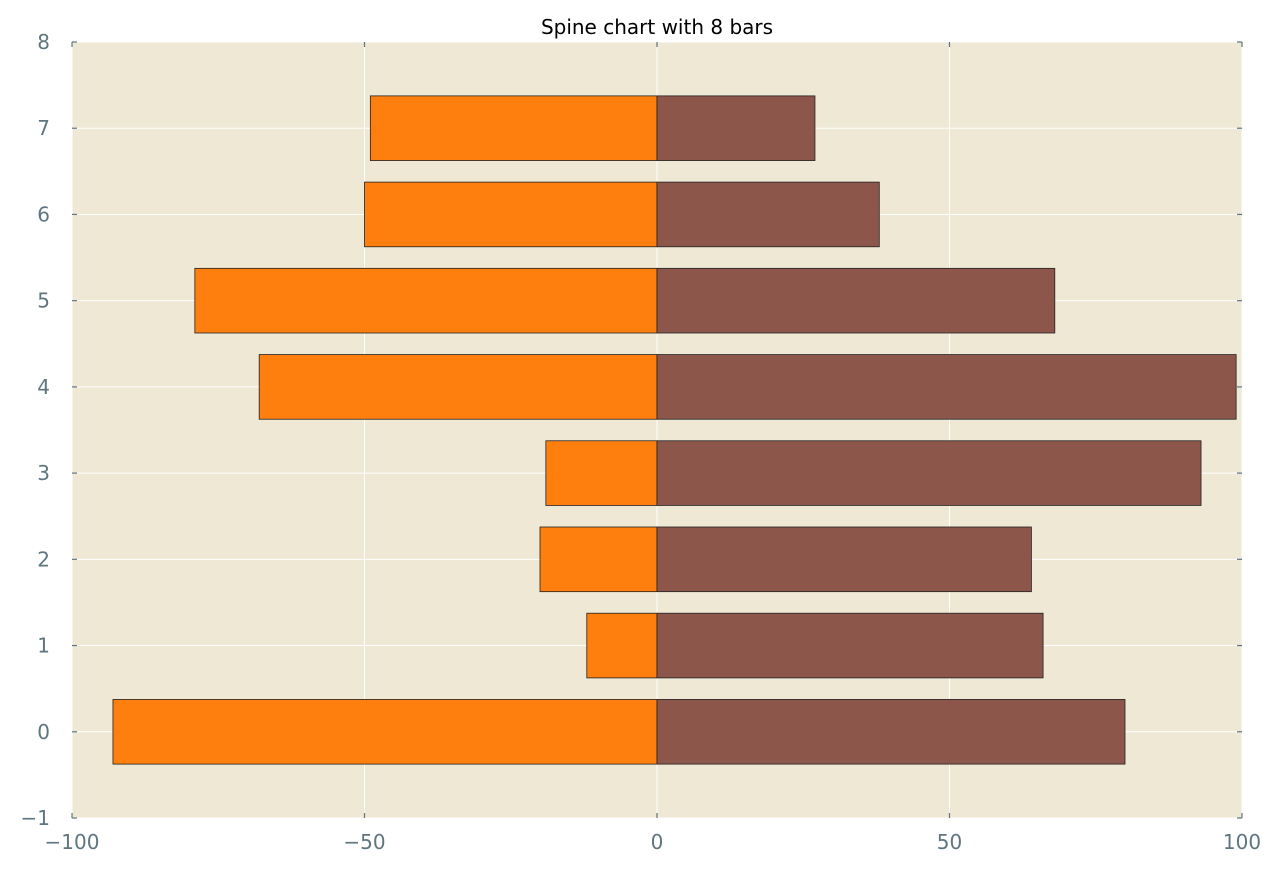 Image resolution: width=1280 pixels, height=880 pixels. What do you see at coordinates (43, 646) in the screenshot?
I see `y-tick-label: 1` at bounding box center [43, 646].